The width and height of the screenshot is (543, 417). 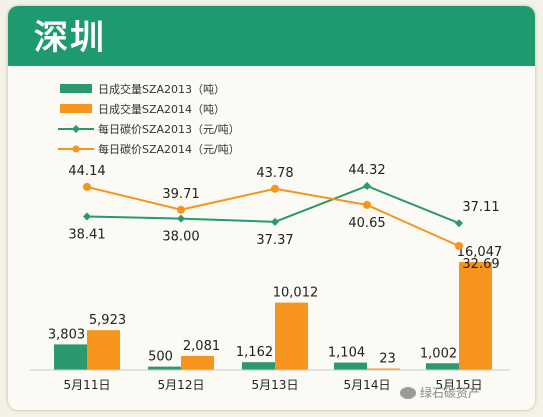 What do you see at coordinates (107, 320) in the screenshot?
I see `bar-label-1-0: 5,923` at bounding box center [107, 320].